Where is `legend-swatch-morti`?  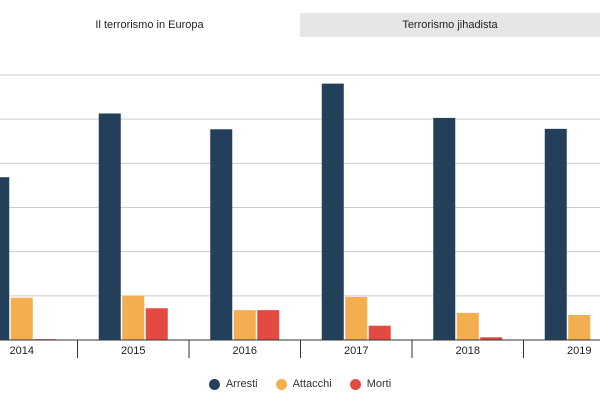
legend-swatch-morti is located at coordinates (355, 384).